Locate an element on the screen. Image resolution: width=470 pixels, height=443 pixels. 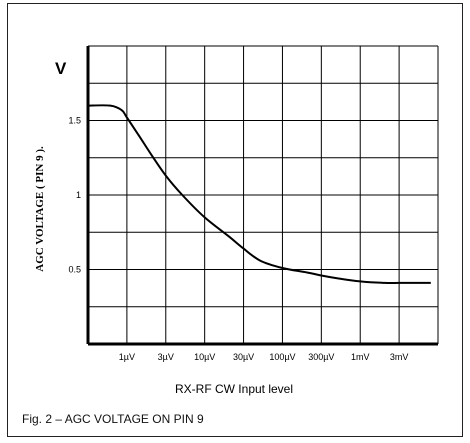
x-tick-label: 10µV is located at coordinates (204, 357).